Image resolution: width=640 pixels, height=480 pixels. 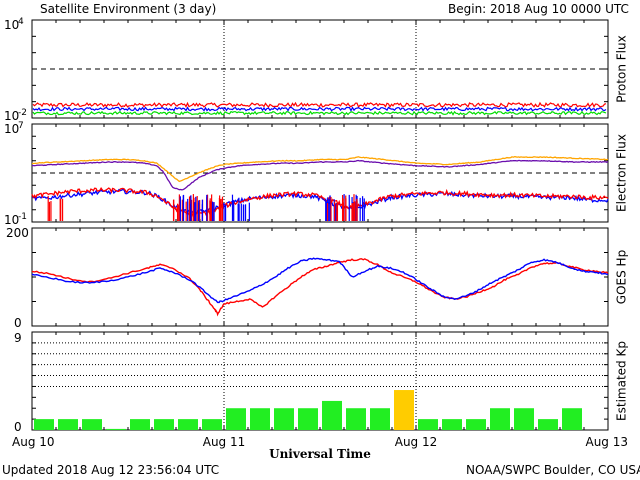 I want to click on x-axis-tick-label: Aug 10, so click(x=33, y=442).